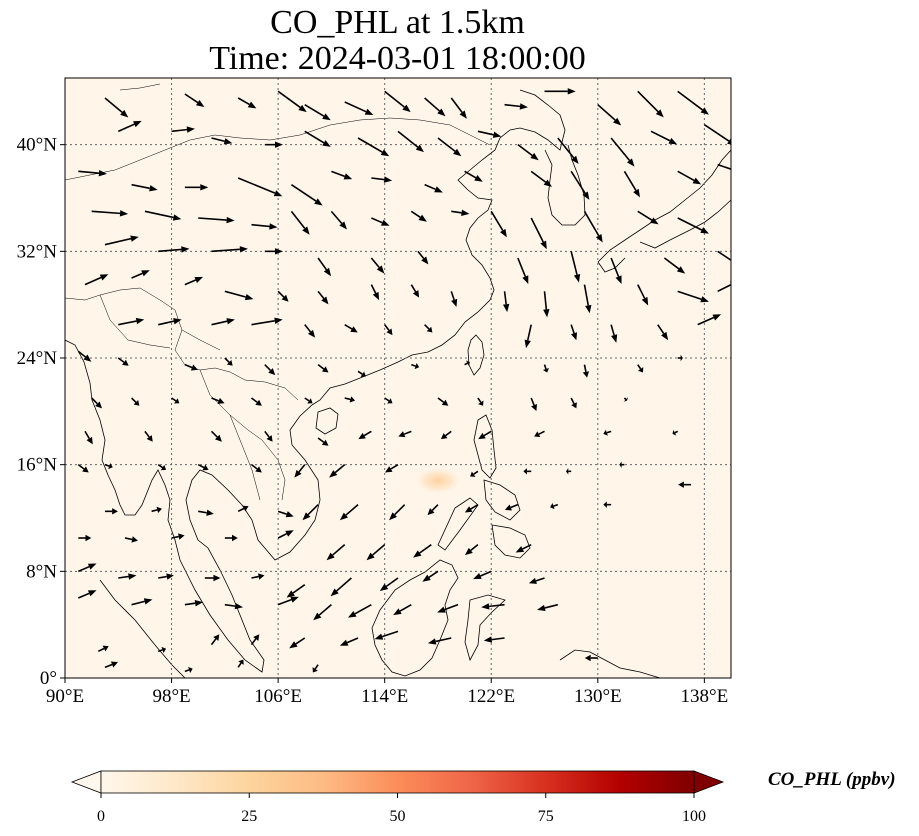 Image resolution: width=919 pixels, height=836 pixels. What do you see at coordinates (397, 22) in the screenshot?
I see `map-title: CO_PHL at 1.5km` at bounding box center [397, 22].